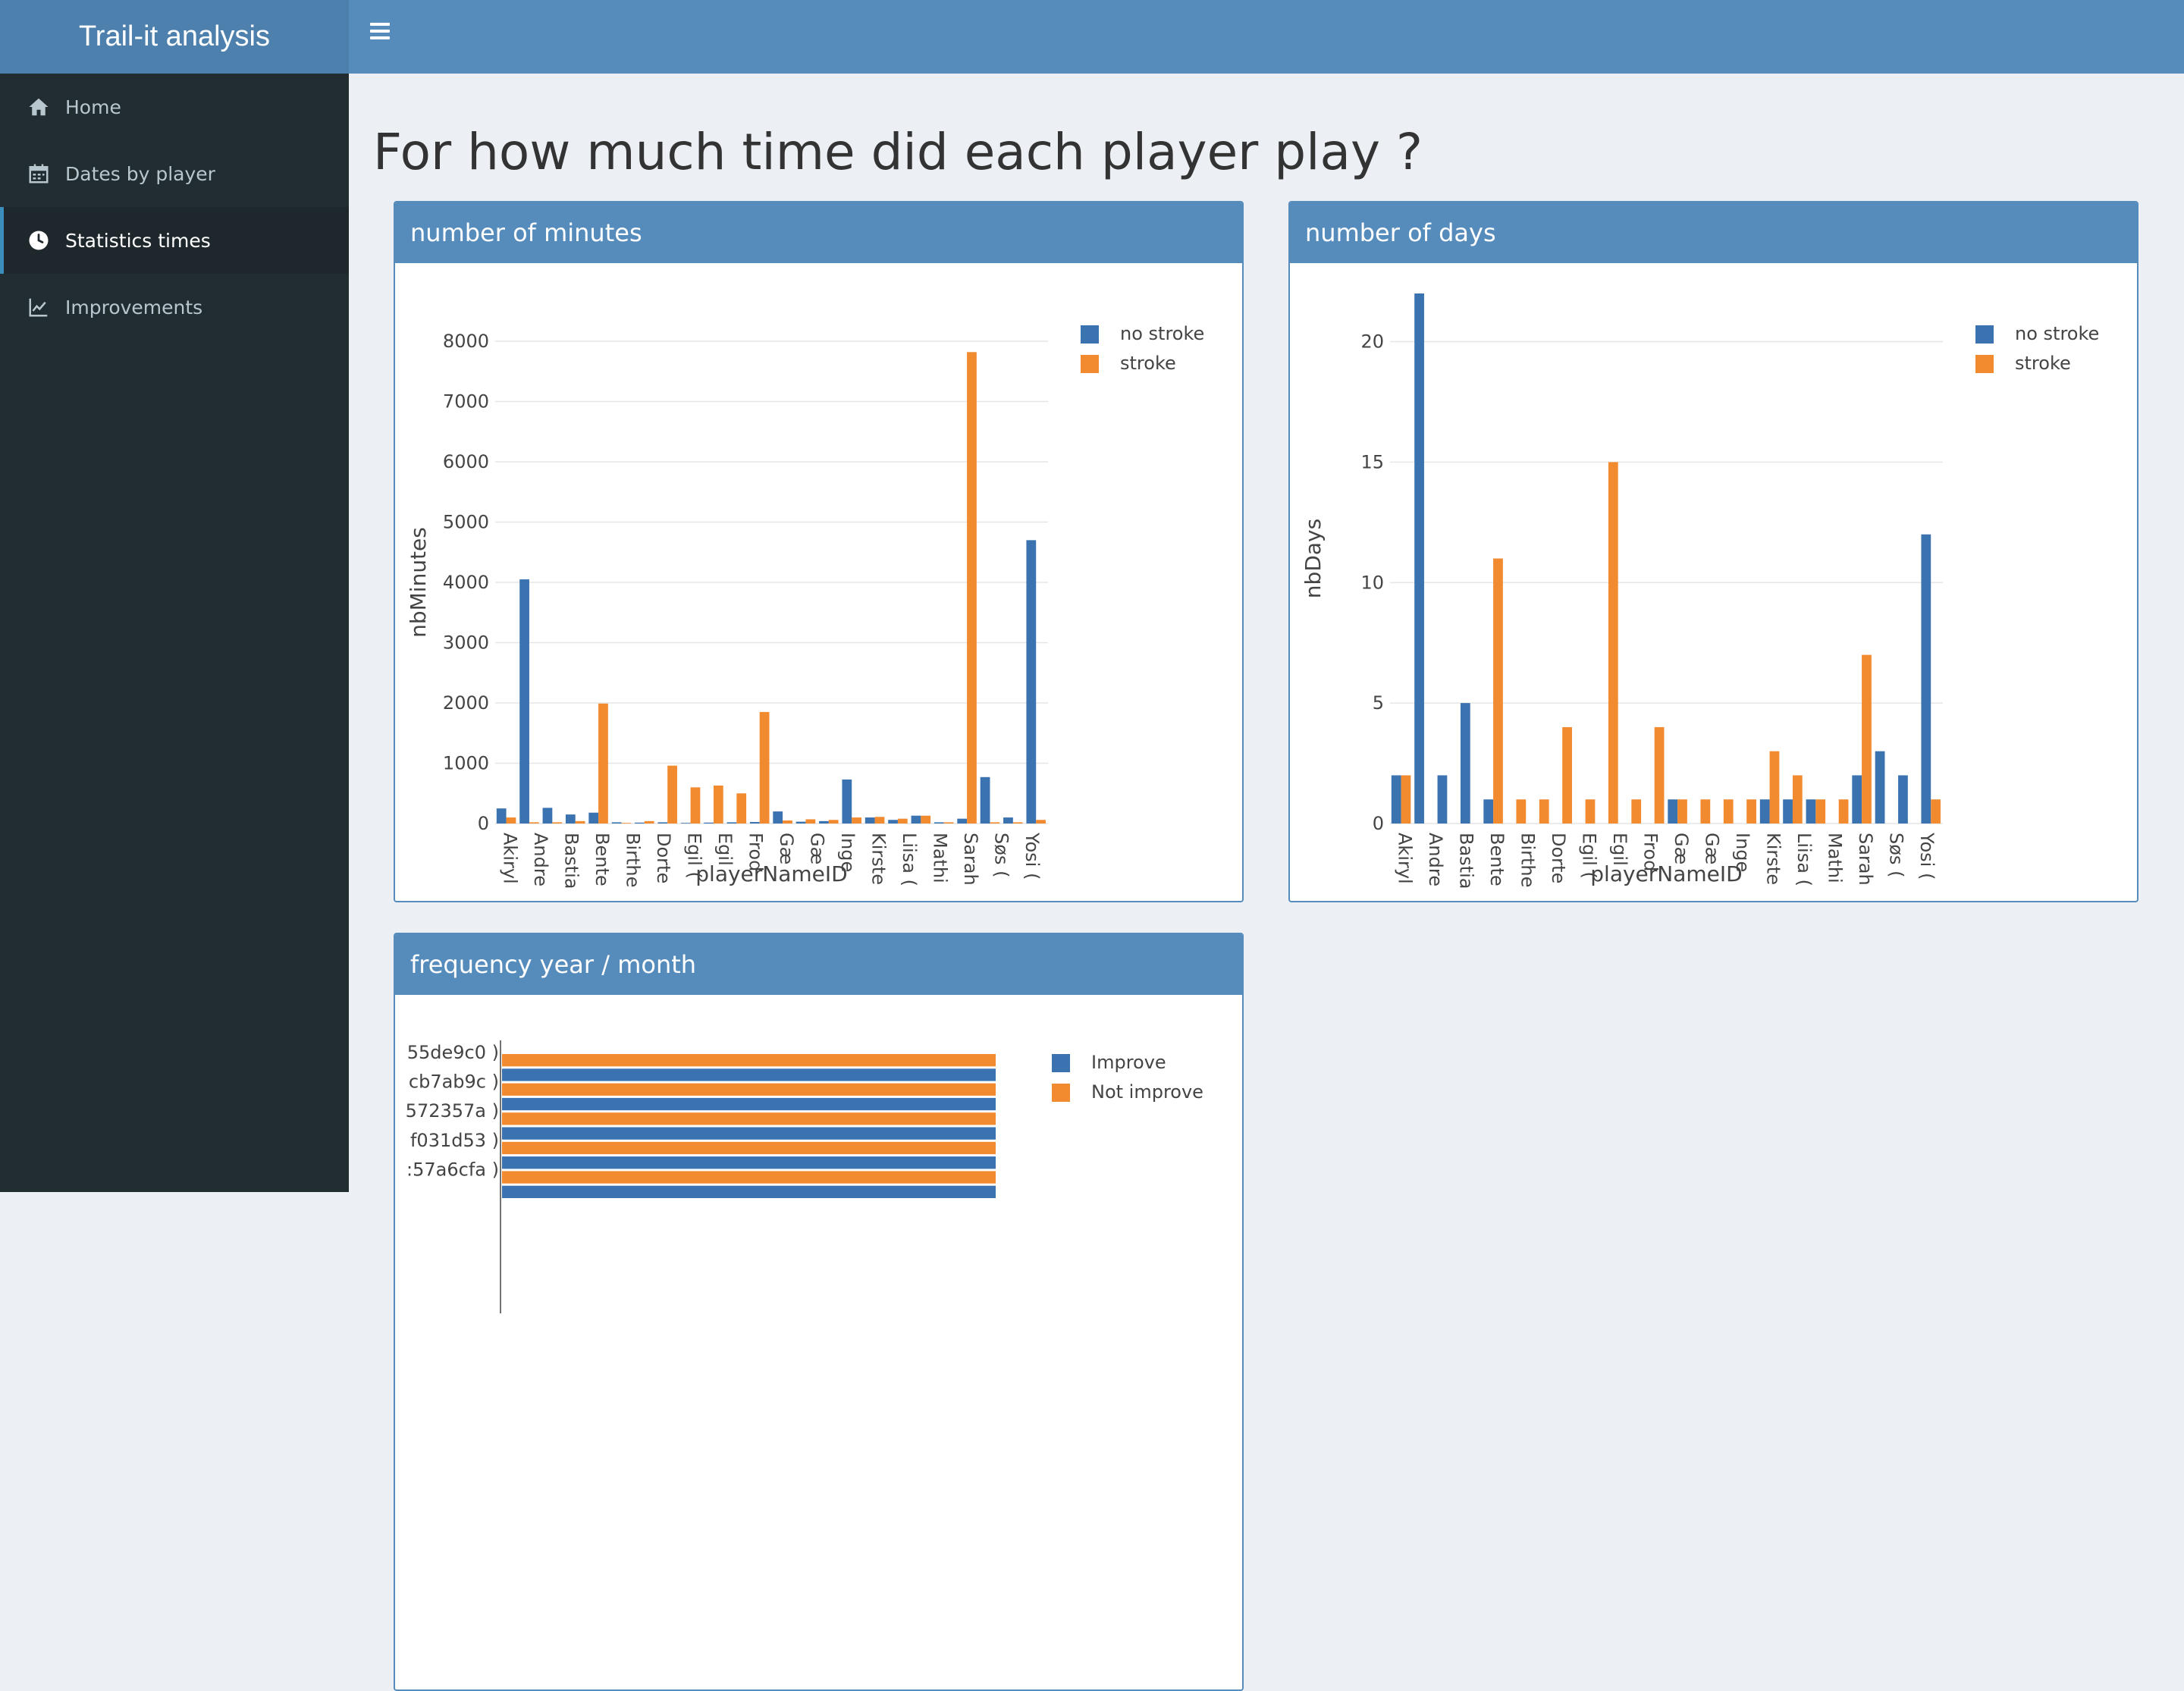  I want to click on legend-label: Not improve, so click(1147, 1092).